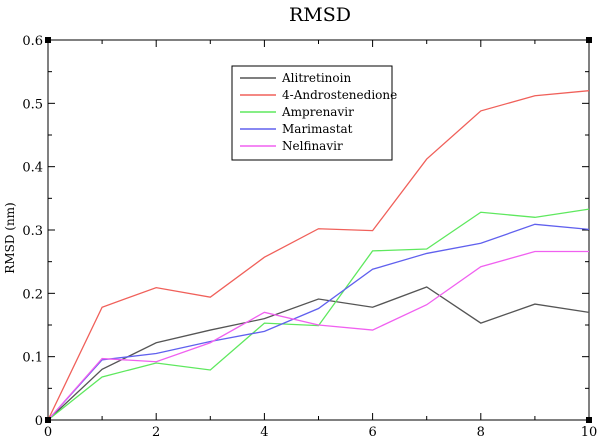 The width and height of the screenshot is (599, 439). Describe the element at coordinates (264, 432) in the screenshot. I see `x-tick-label: 4` at that location.